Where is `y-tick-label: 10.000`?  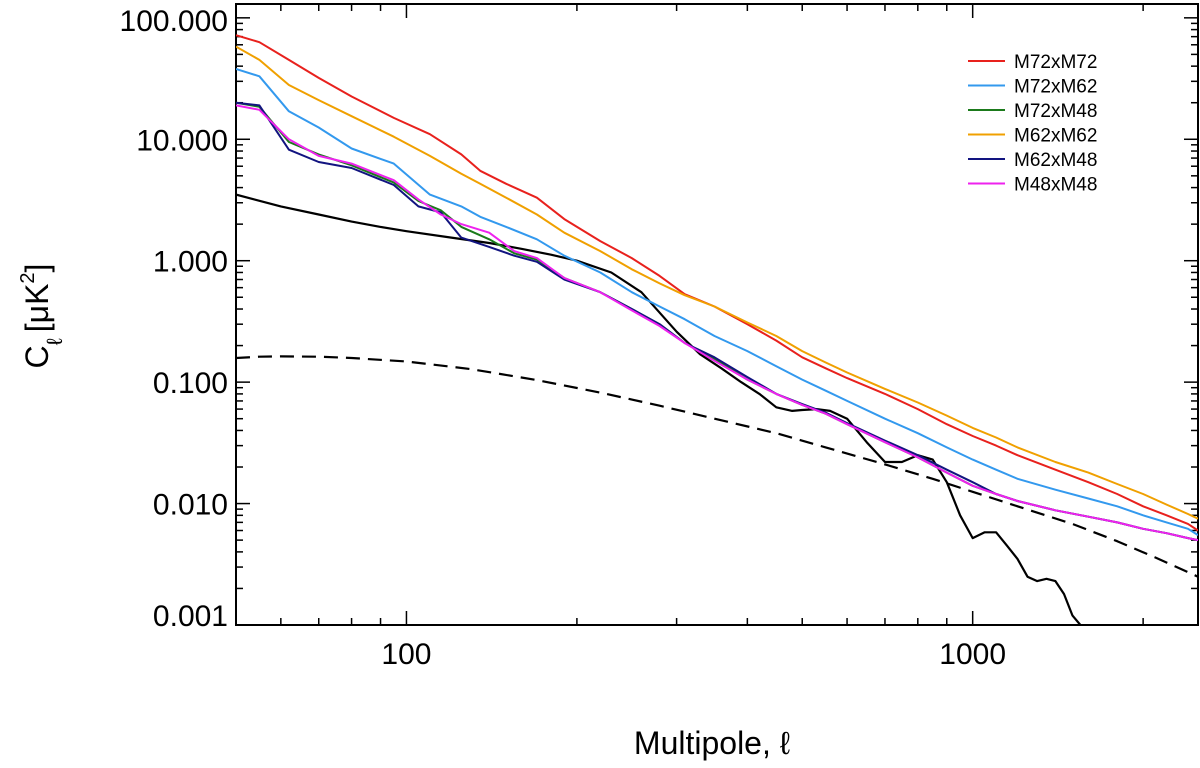
y-tick-label: 10.000 is located at coordinates (182, 140).